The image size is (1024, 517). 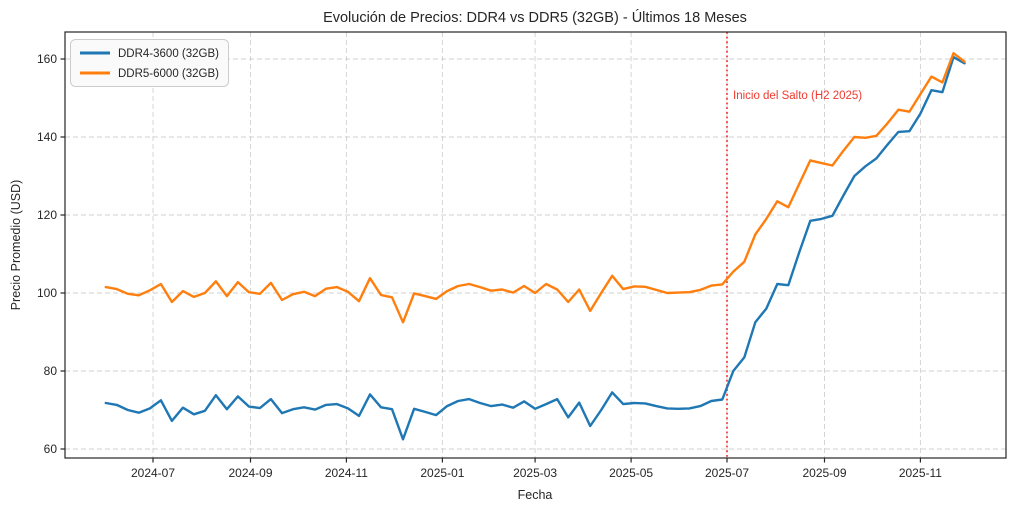 I want to click on x-tick-label: 2025-03, so click(x=535, y=473).